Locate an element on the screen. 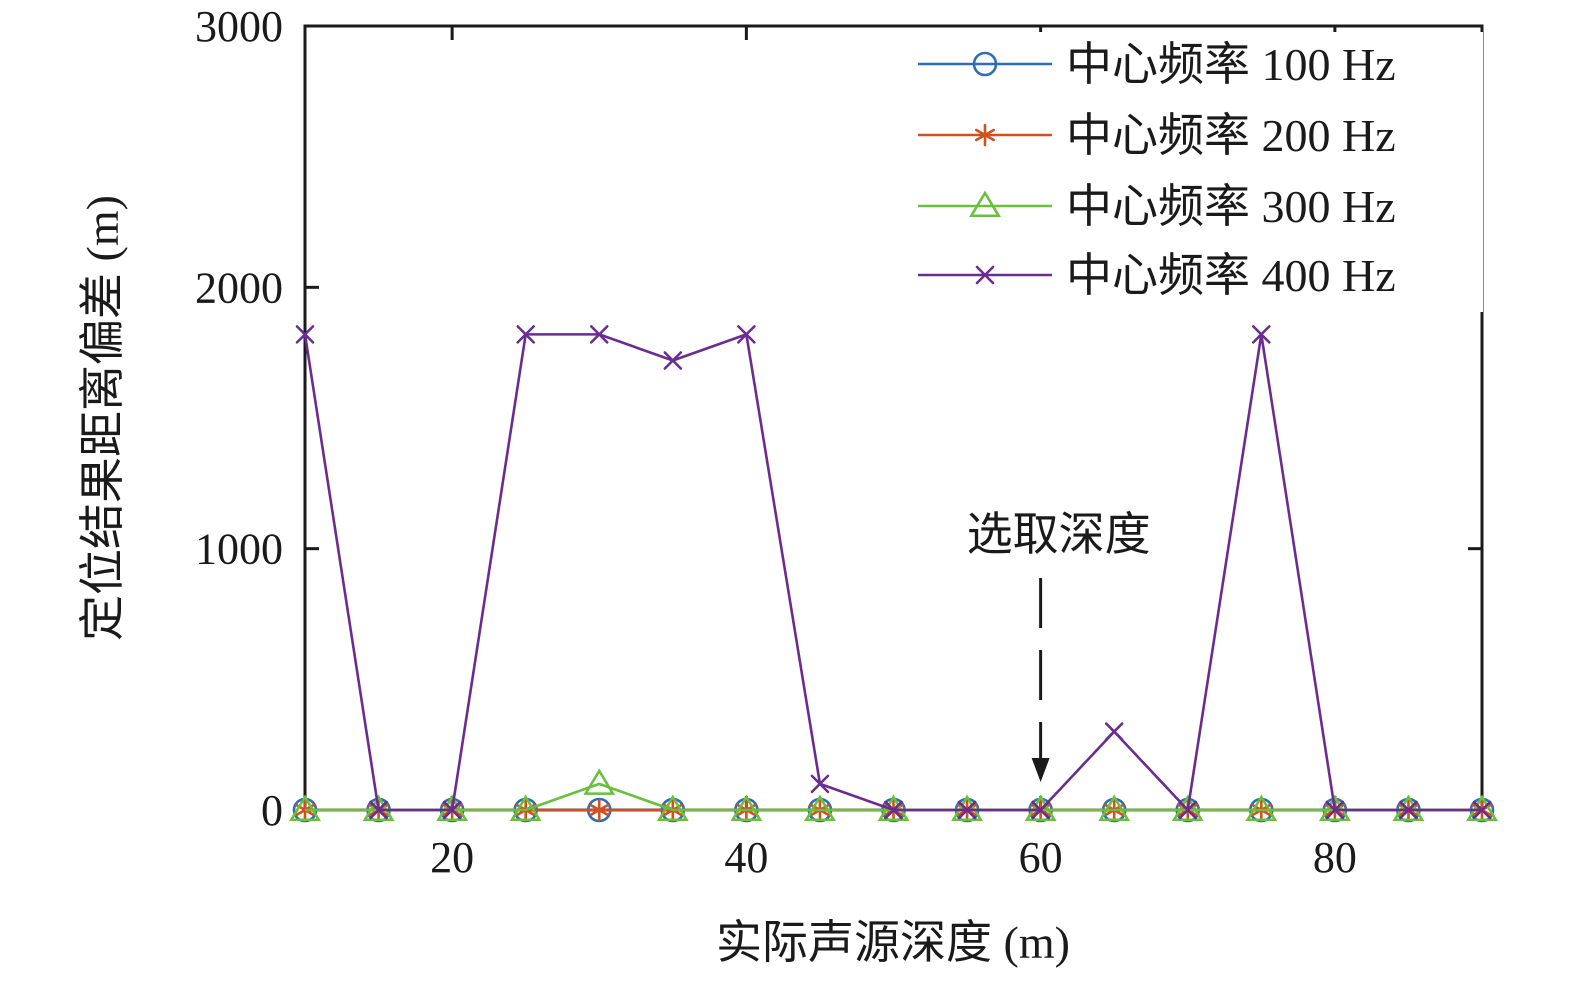 The width and height of the screenshot is (1575, 981). legend-label-400hz: 中心频率 400 Hz is located at coordinates (1231, 275).